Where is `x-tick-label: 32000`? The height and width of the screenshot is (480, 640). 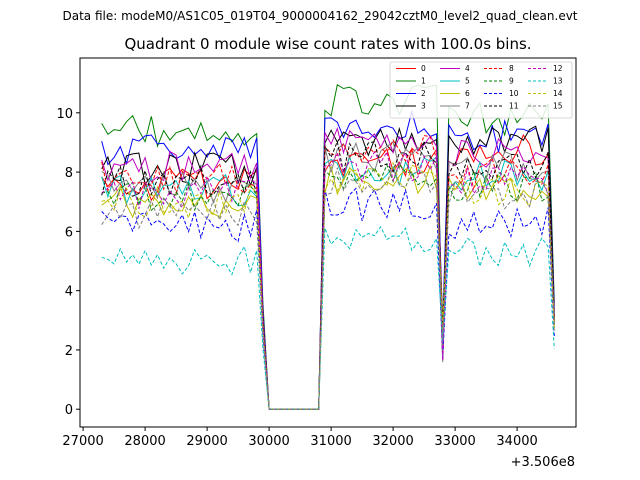 x-tick-label: 32000 is located at coordinates (392, 441).